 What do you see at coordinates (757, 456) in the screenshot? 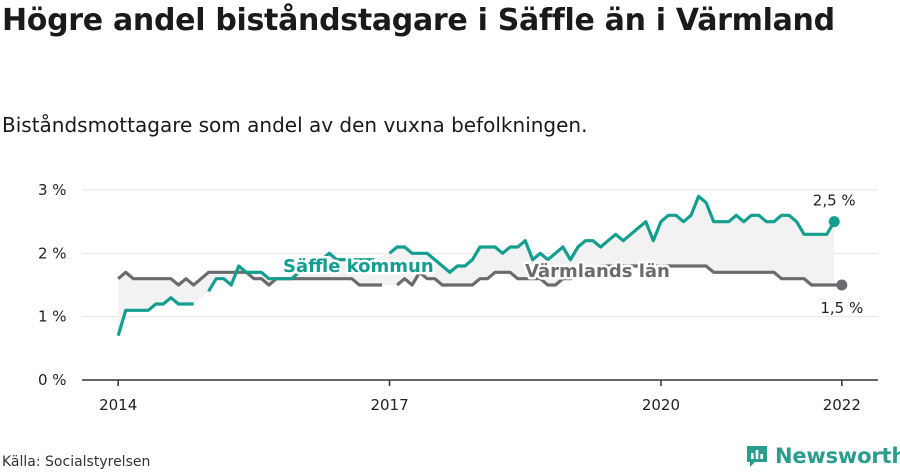
I see `newsworthy-logo-icon` at bounding box center [757, 456].